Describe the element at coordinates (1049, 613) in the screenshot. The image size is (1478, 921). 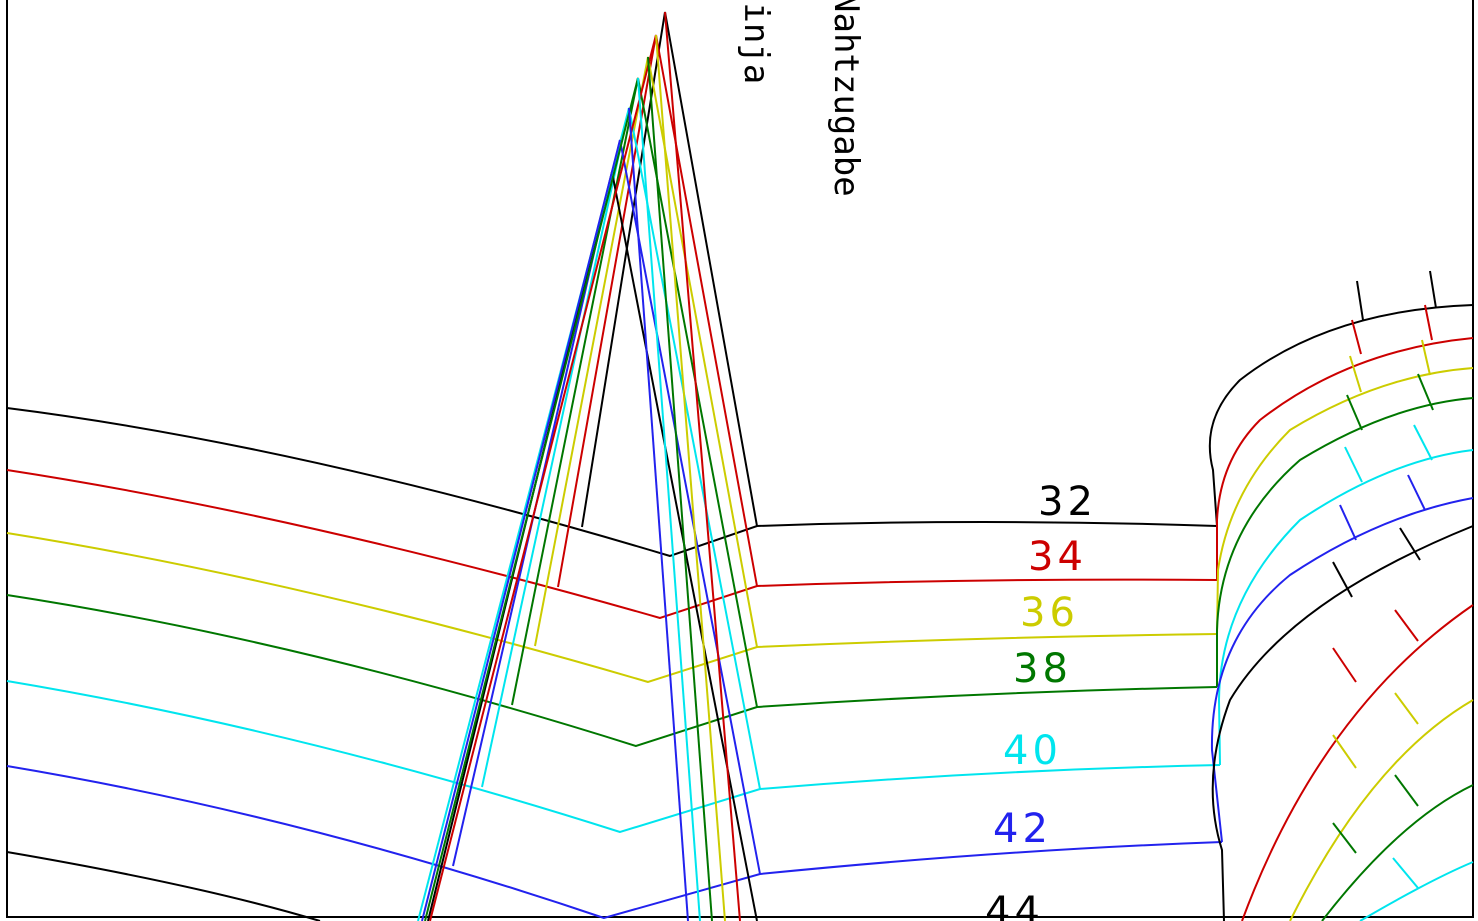
I see `size-label-36: 36` at that location.